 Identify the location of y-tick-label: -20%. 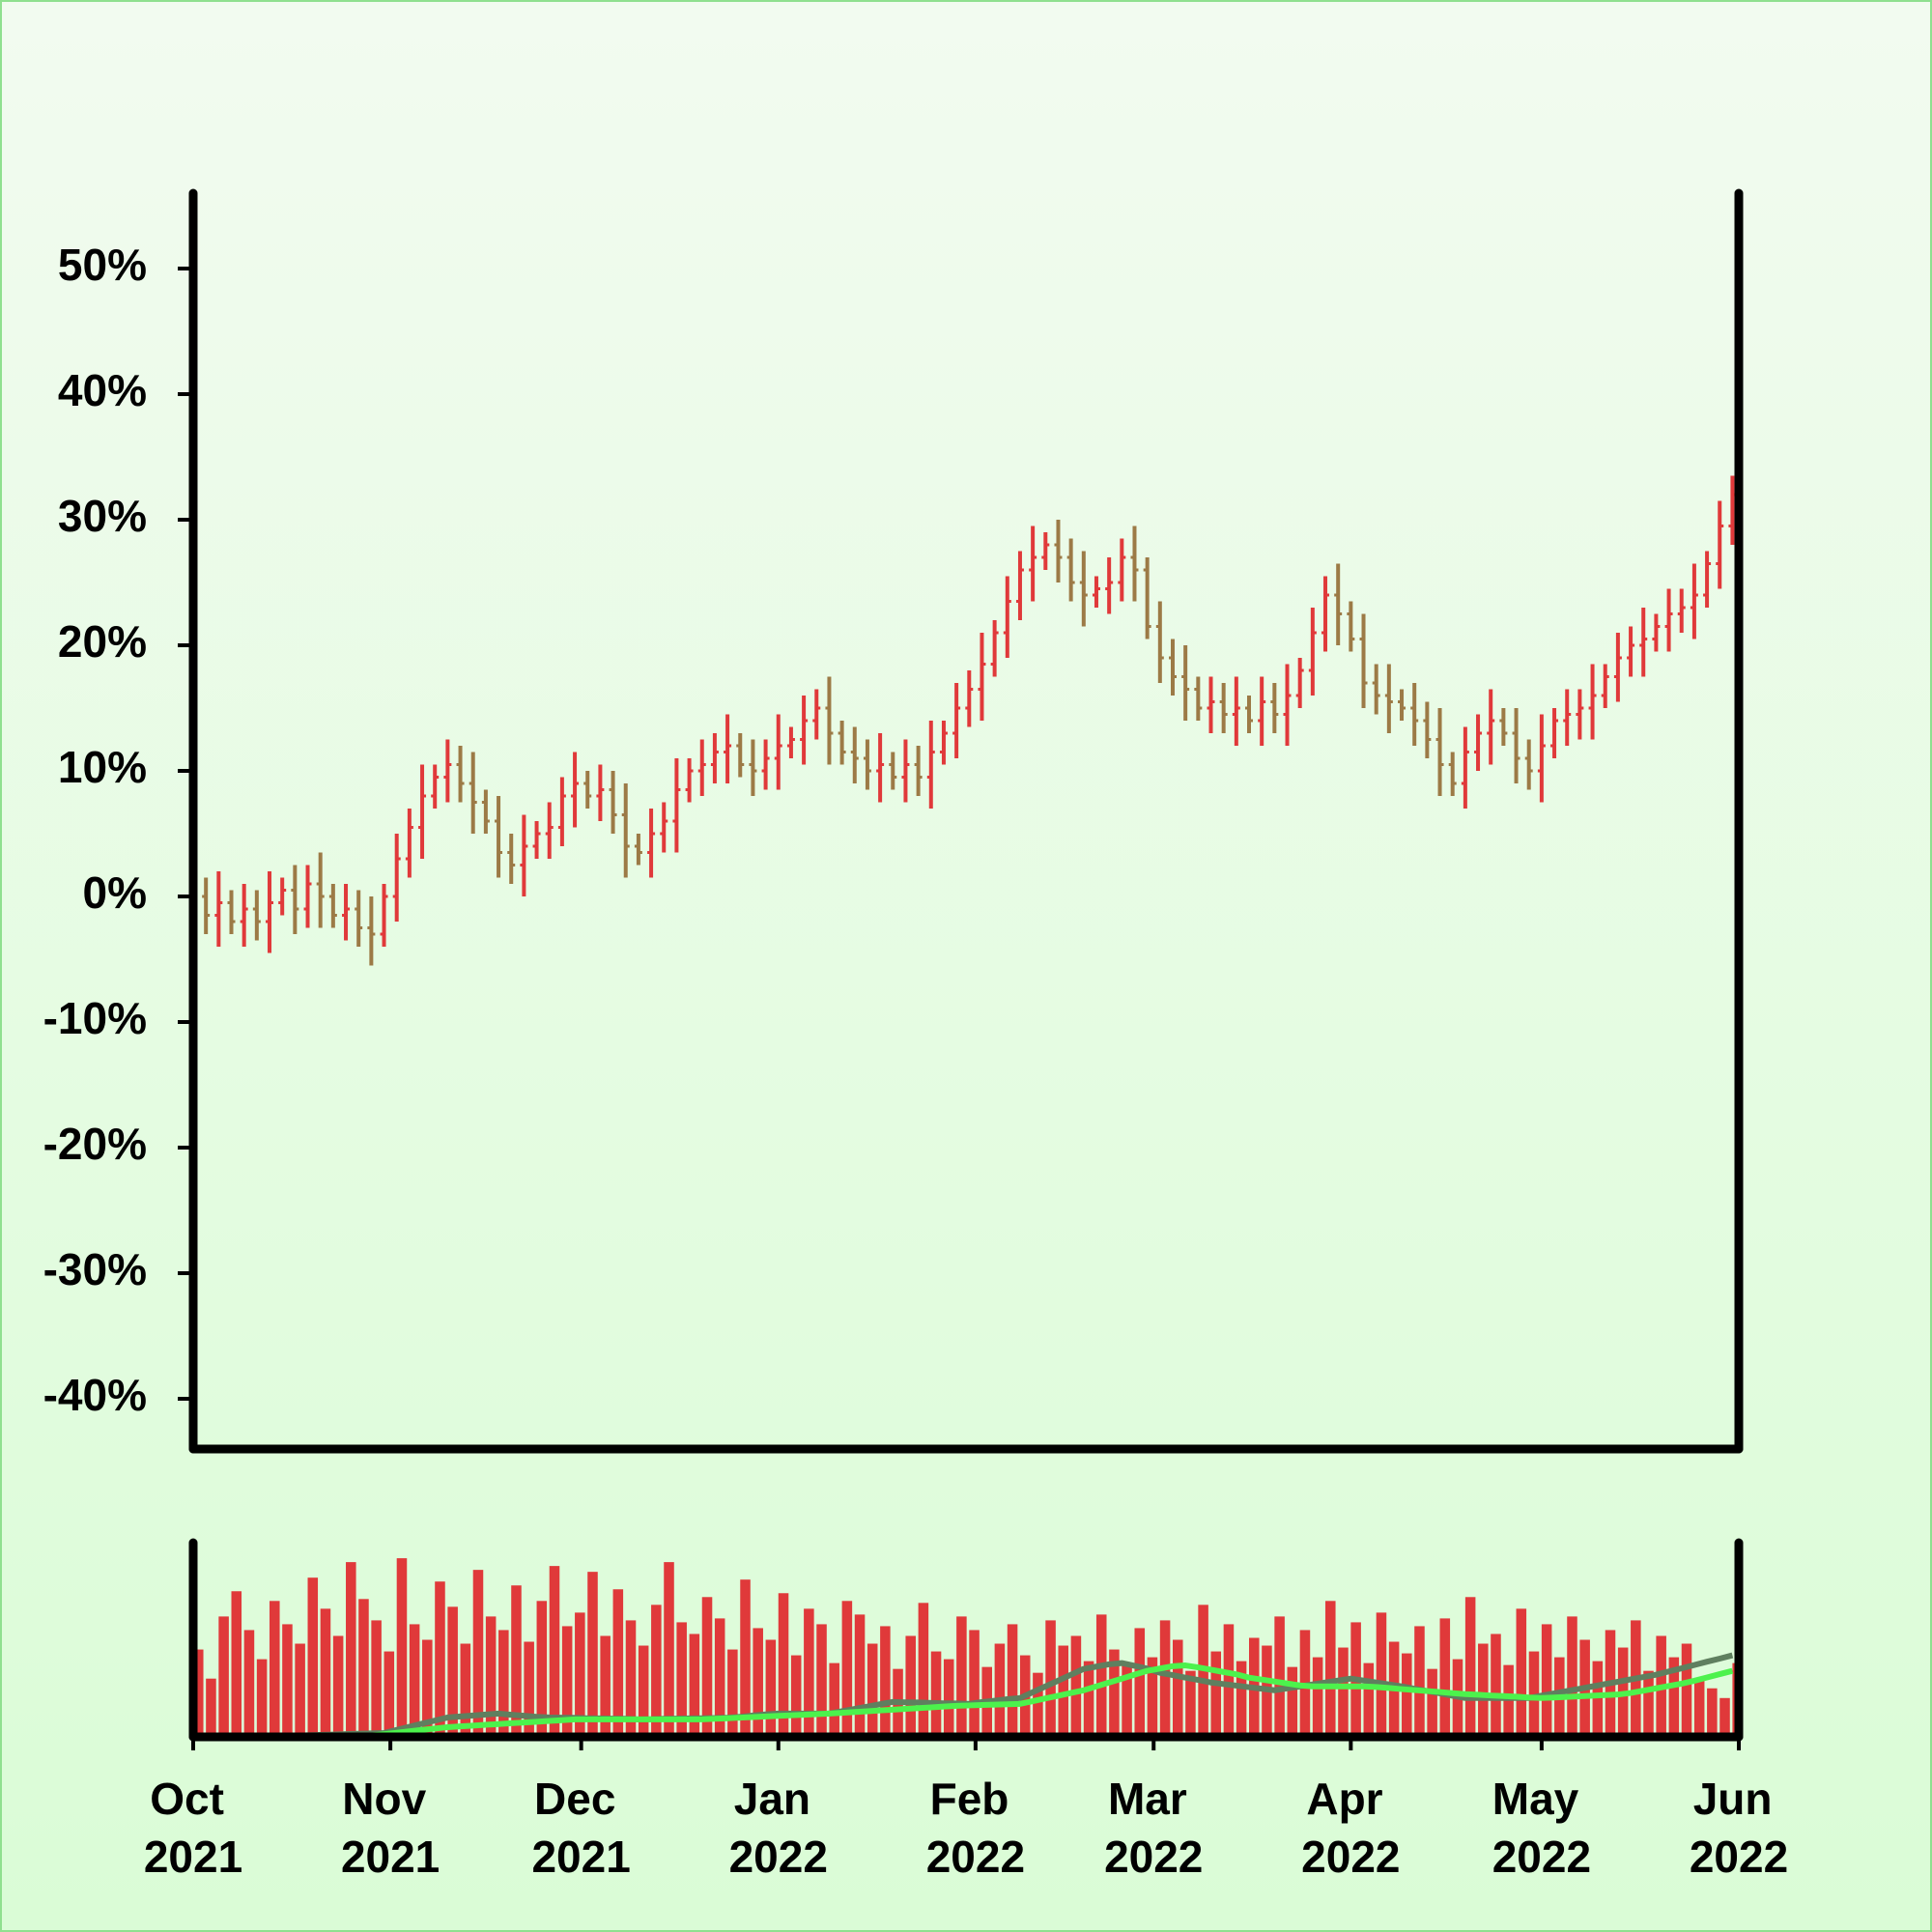
(95, 1144).